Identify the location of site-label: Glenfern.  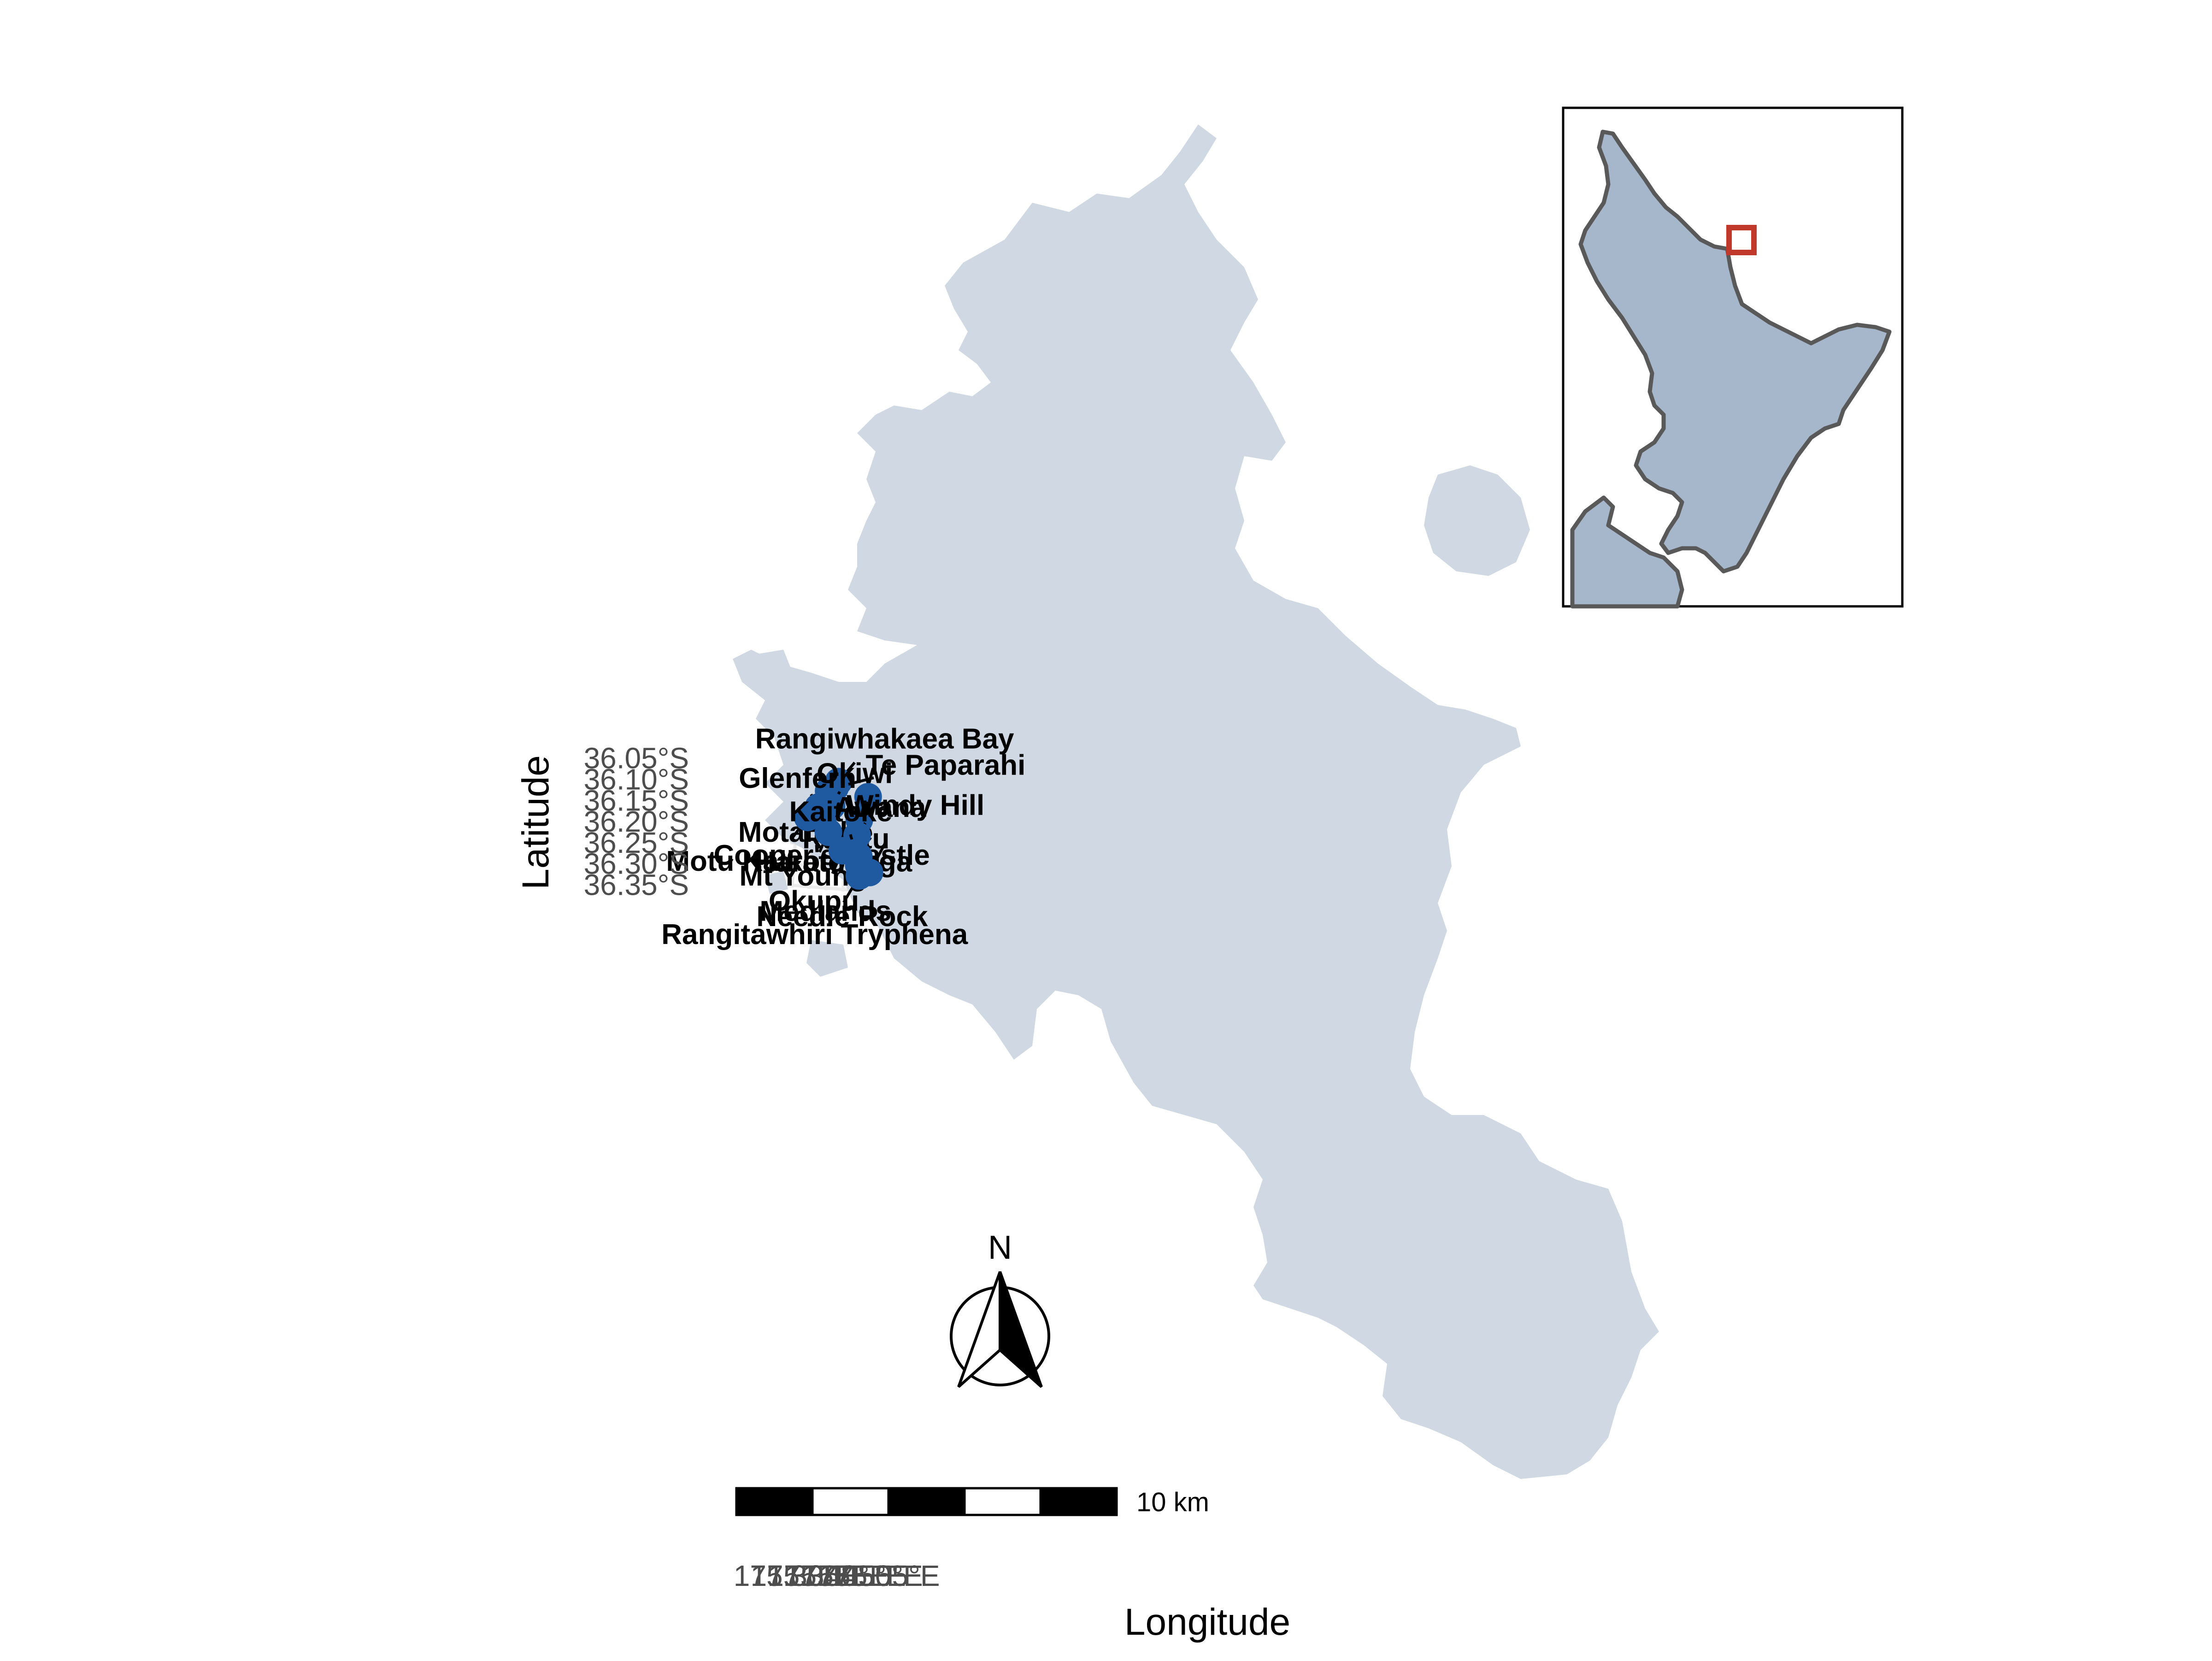
(797, 778).